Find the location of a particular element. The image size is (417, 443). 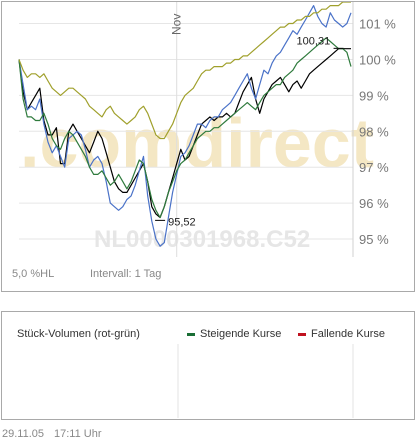

legend-falling-label: Fallende Kurse is located at coordinates (348, 334).